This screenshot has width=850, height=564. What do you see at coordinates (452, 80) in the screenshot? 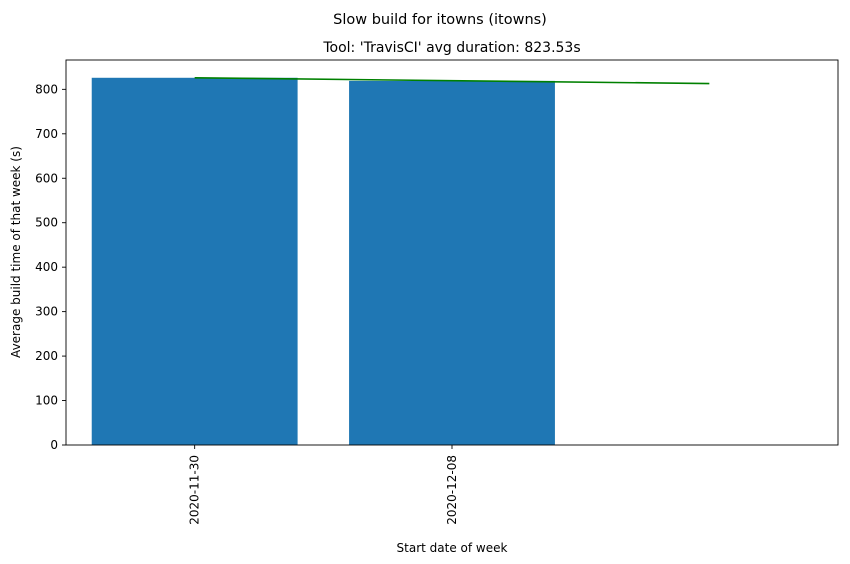
I see `trend-line` at bounding box center [452, 80].